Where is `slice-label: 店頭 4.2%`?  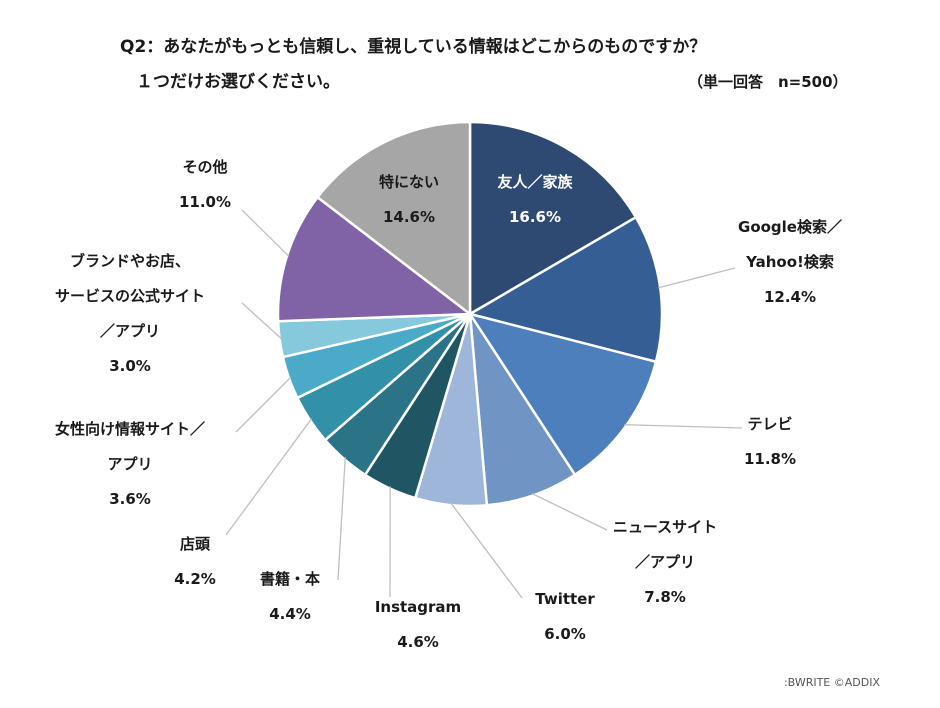
slice-label: 店頭 4.2% is located at coordinates (195, 562).